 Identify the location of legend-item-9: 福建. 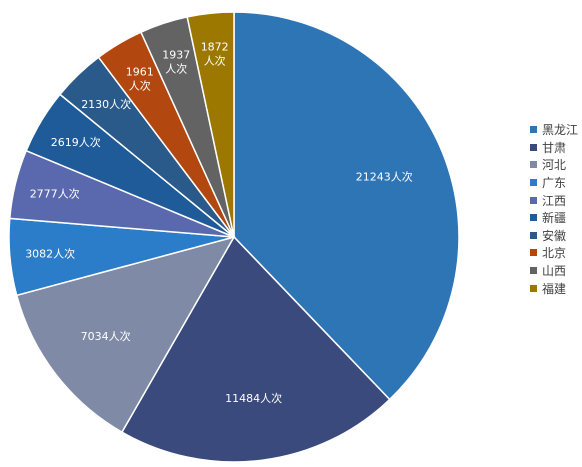
(554, 288).